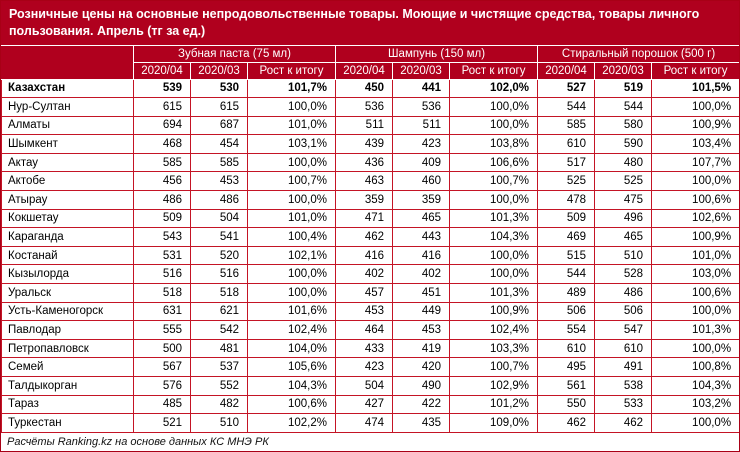 This screenshot has width=740, height=452. What do you see at coordinates (421, 274) in the screenshot?
I see `value-cell: 402` at bounding box center [421, 274].